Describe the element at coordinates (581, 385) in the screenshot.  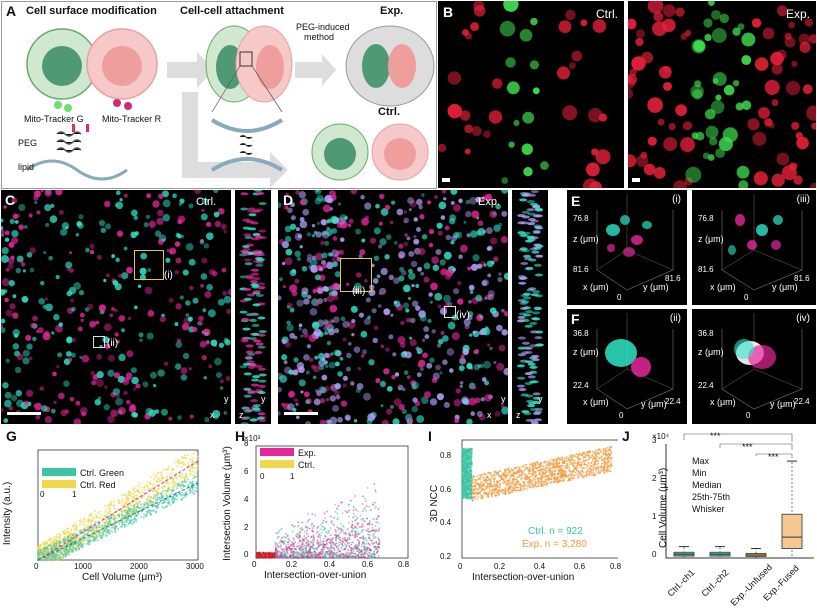
I see `f1-xymax: 22.4` at that location.